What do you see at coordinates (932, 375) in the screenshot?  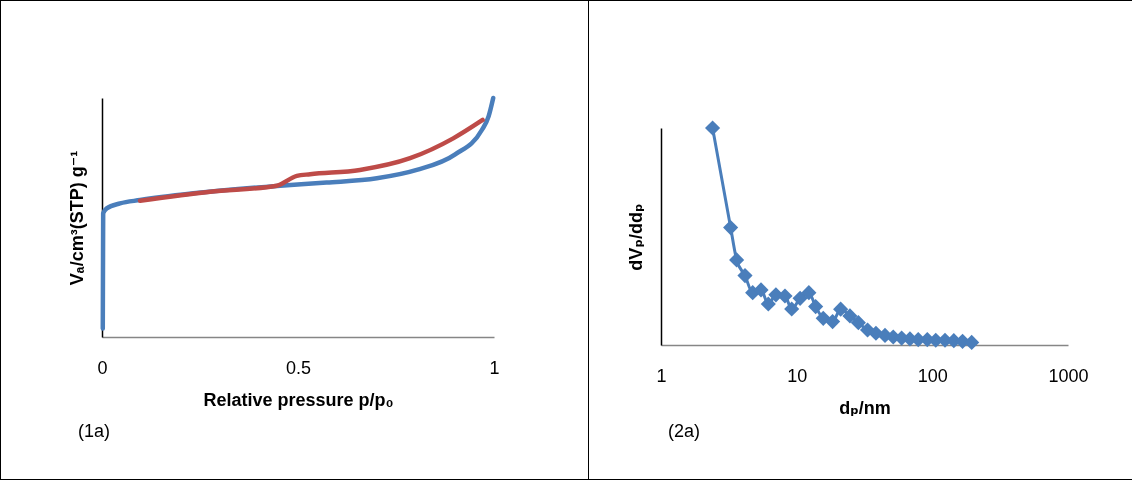 I see `x-tick-label: 100` at bounding box center [932, 375].